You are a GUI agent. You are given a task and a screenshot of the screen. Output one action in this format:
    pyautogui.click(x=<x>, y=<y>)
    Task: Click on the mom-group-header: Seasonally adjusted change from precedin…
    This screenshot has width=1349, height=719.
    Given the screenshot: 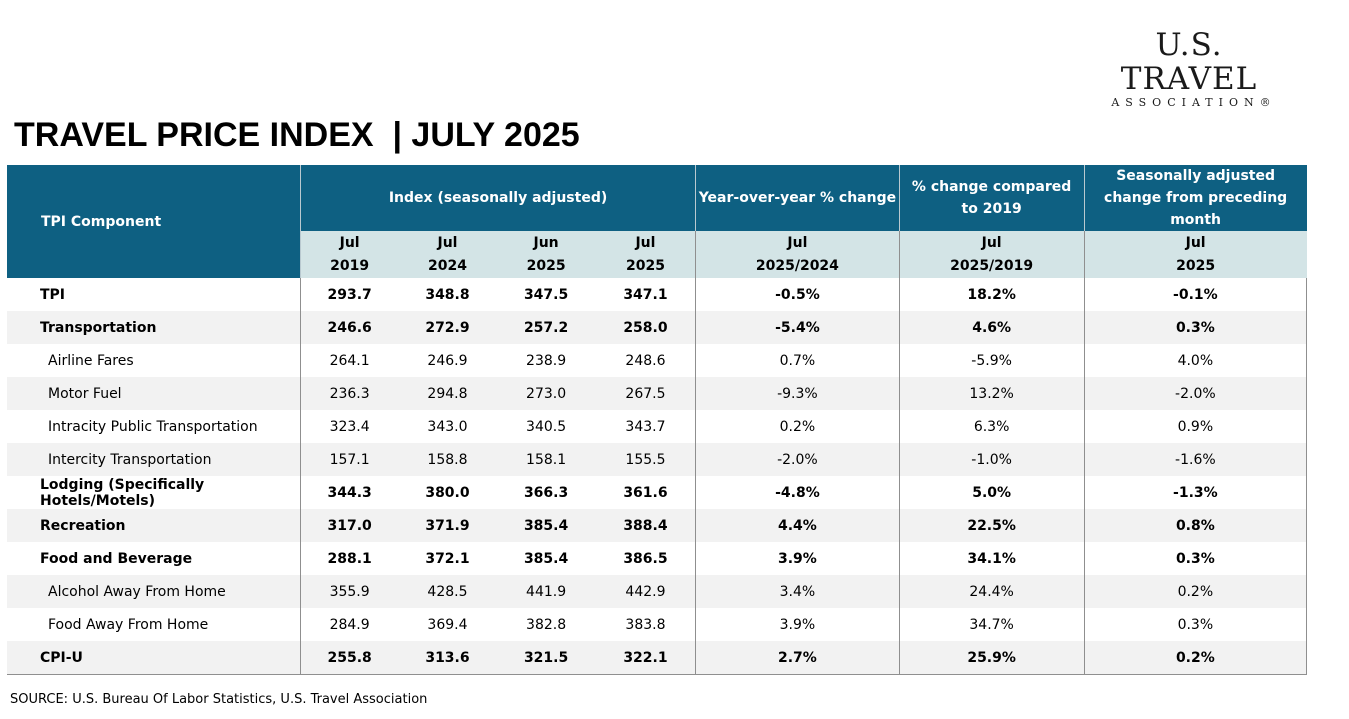 What is the action you would take?
    pyautogui.click(x=1195, y=198)
    